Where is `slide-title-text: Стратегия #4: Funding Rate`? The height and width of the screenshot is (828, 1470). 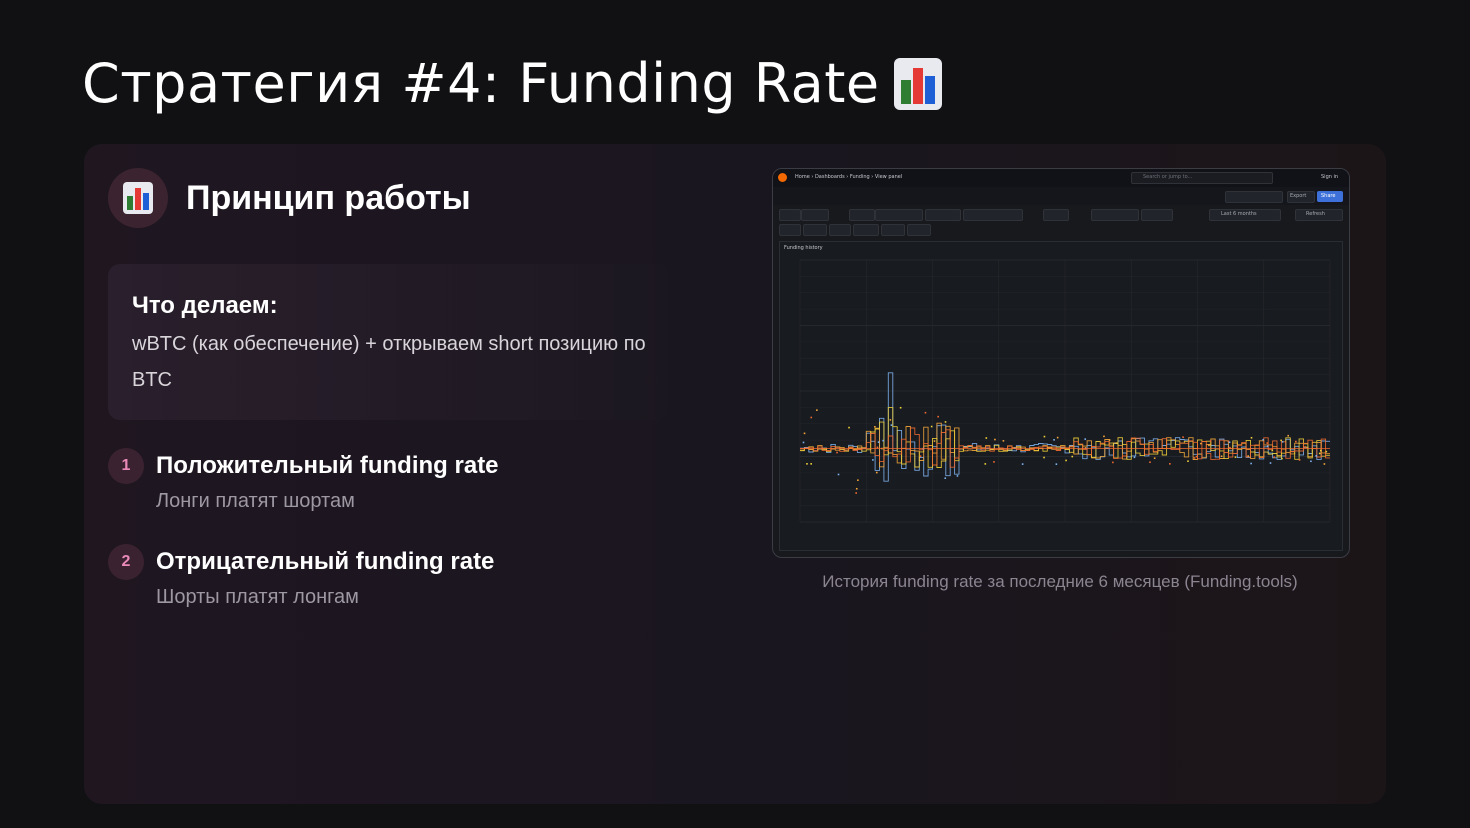
slide-title-text: Стратегия #4: Funding Rate is located at coordinates (481, 83).